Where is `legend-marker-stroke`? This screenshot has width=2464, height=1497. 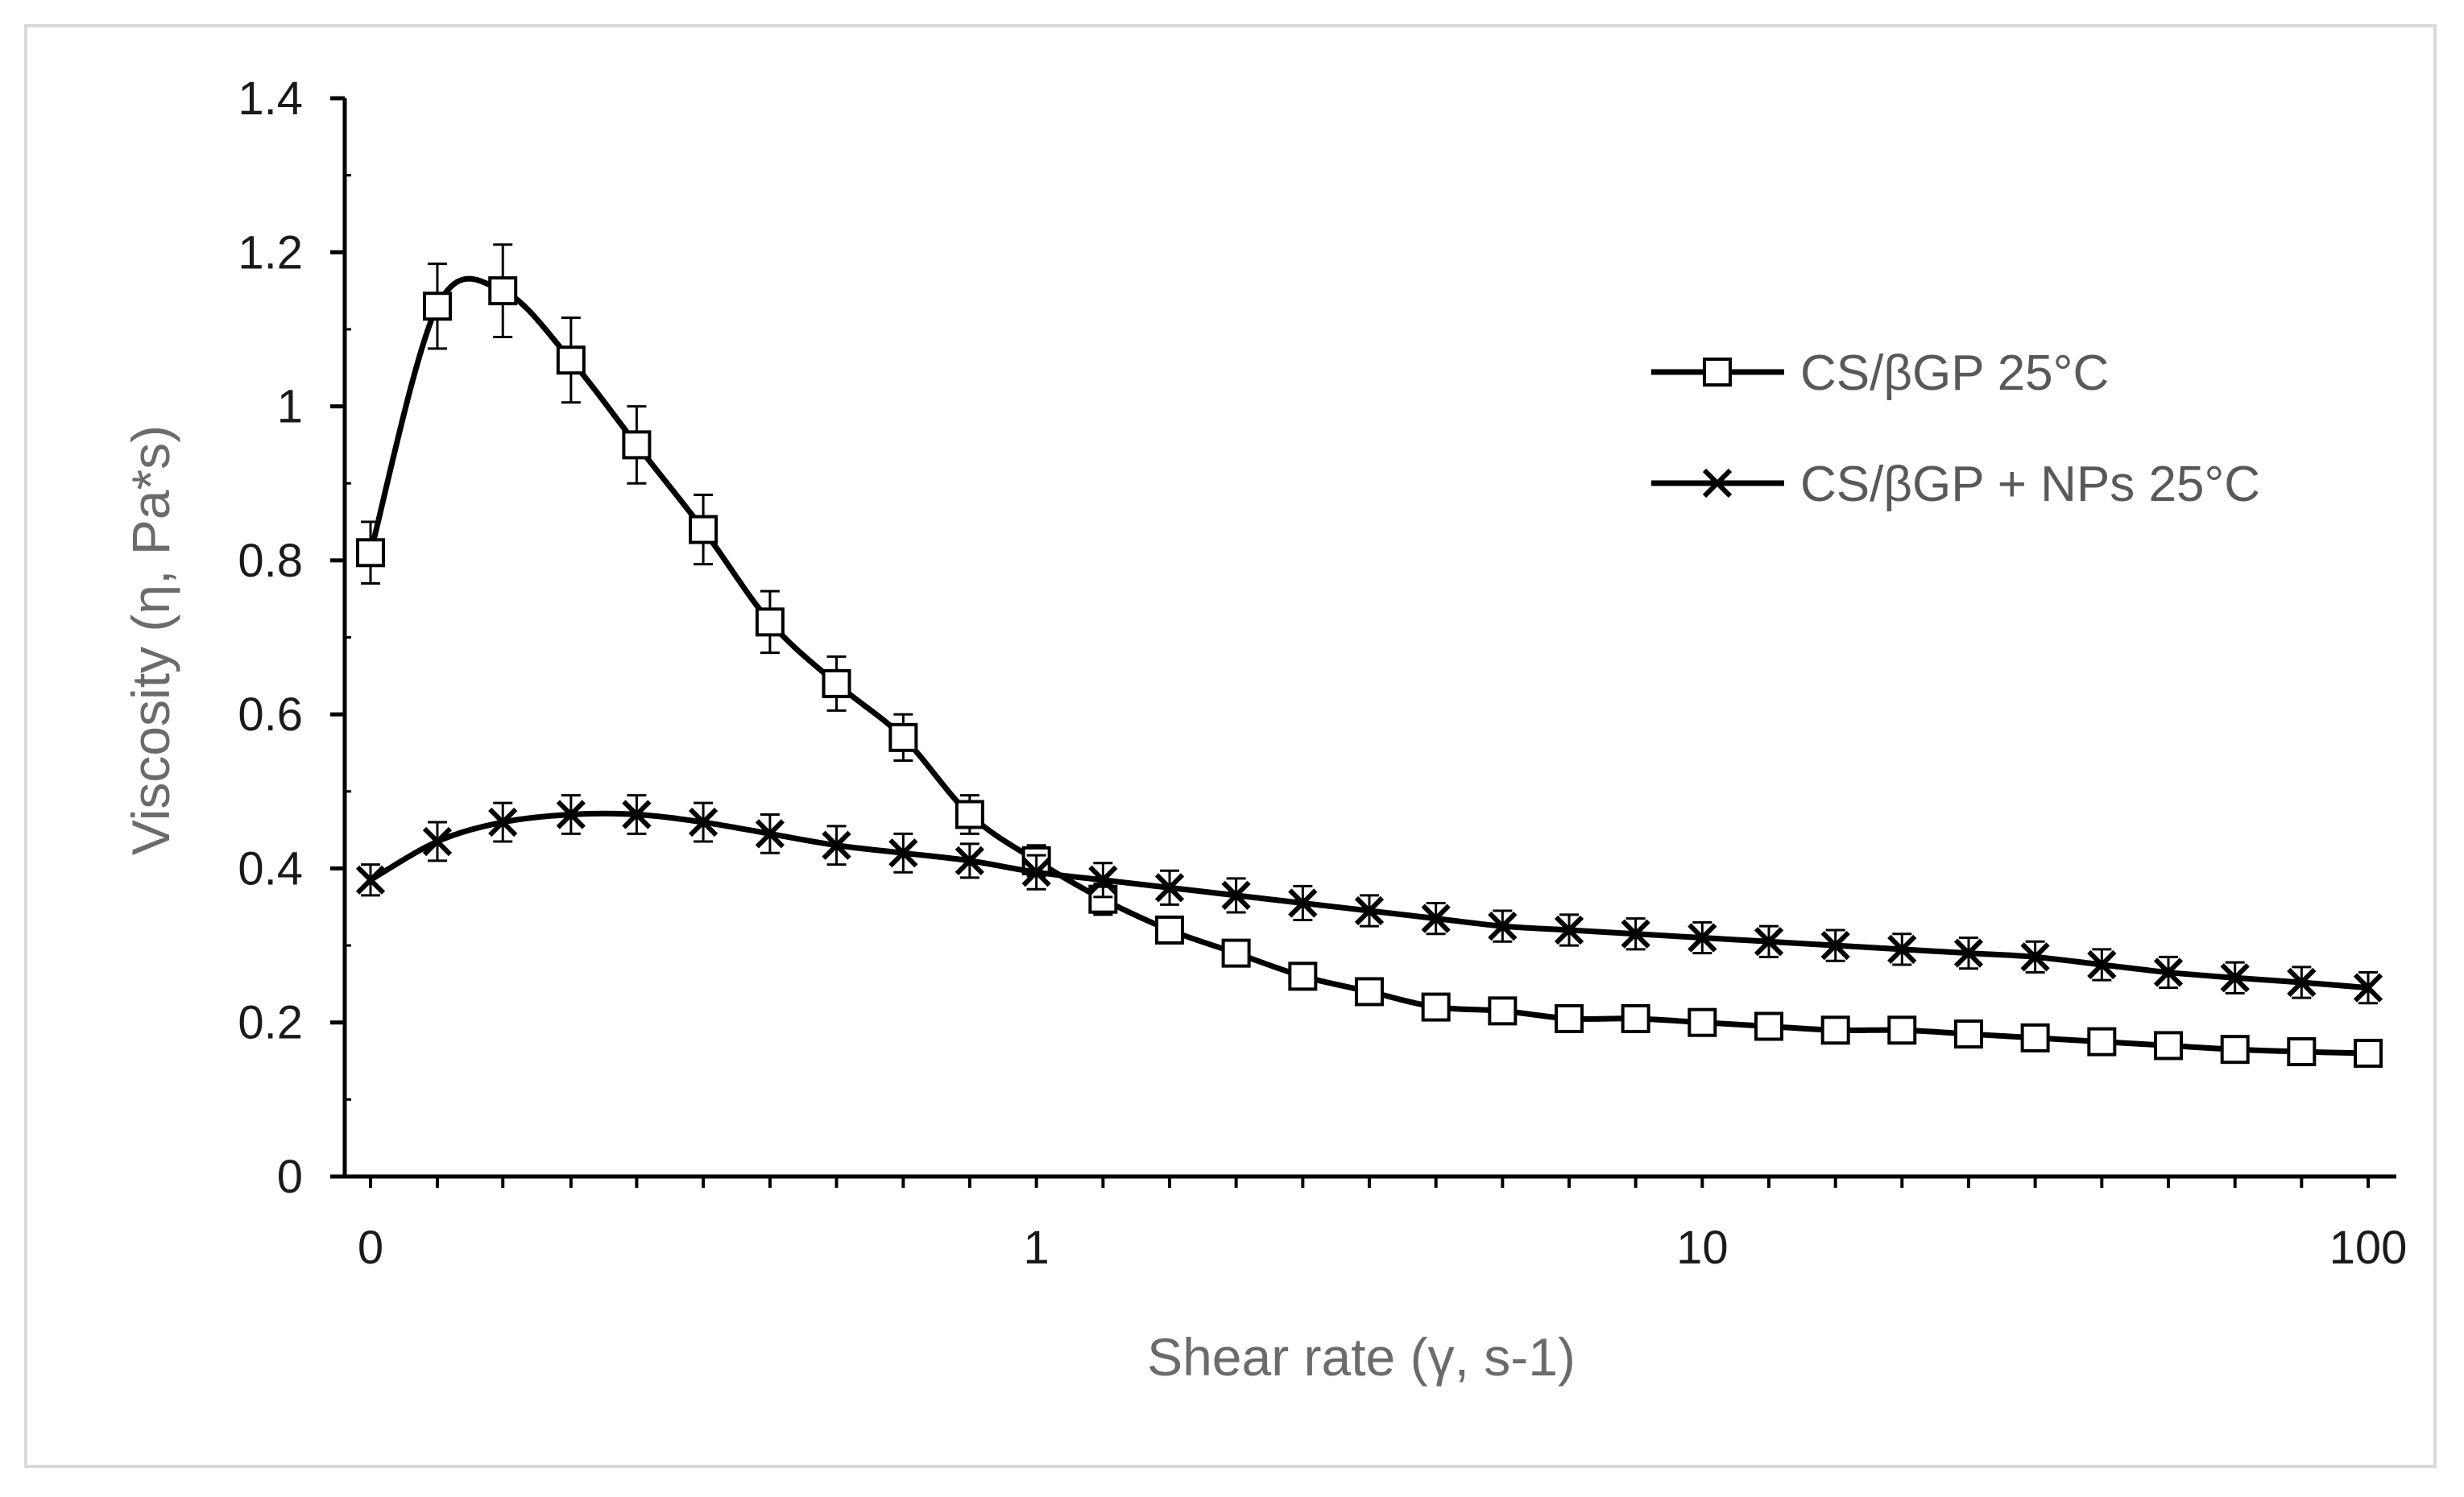
legend-marker-stroke is located at coordinates (1717, 483).